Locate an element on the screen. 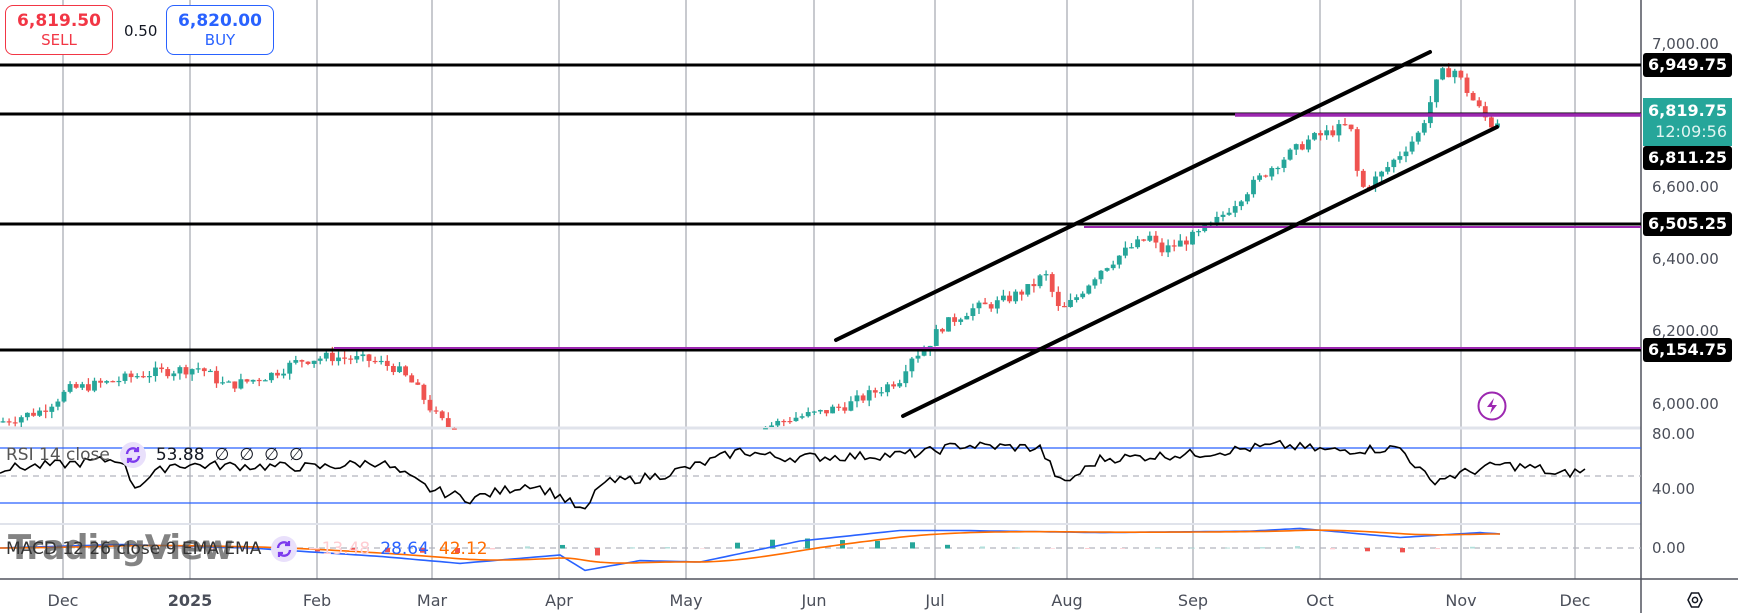  time-axis-label: Oct is located at coordinates (1320, 600).